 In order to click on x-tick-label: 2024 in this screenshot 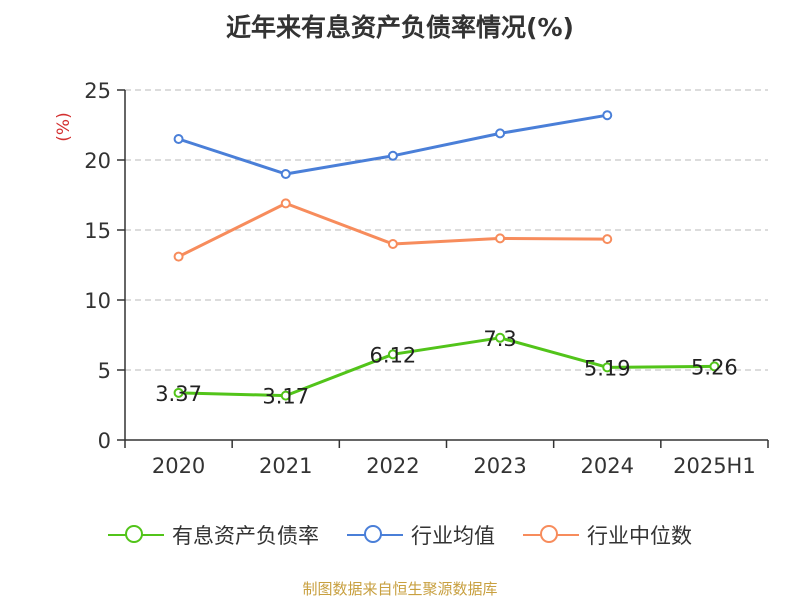, I will do `click(607, 466)`.